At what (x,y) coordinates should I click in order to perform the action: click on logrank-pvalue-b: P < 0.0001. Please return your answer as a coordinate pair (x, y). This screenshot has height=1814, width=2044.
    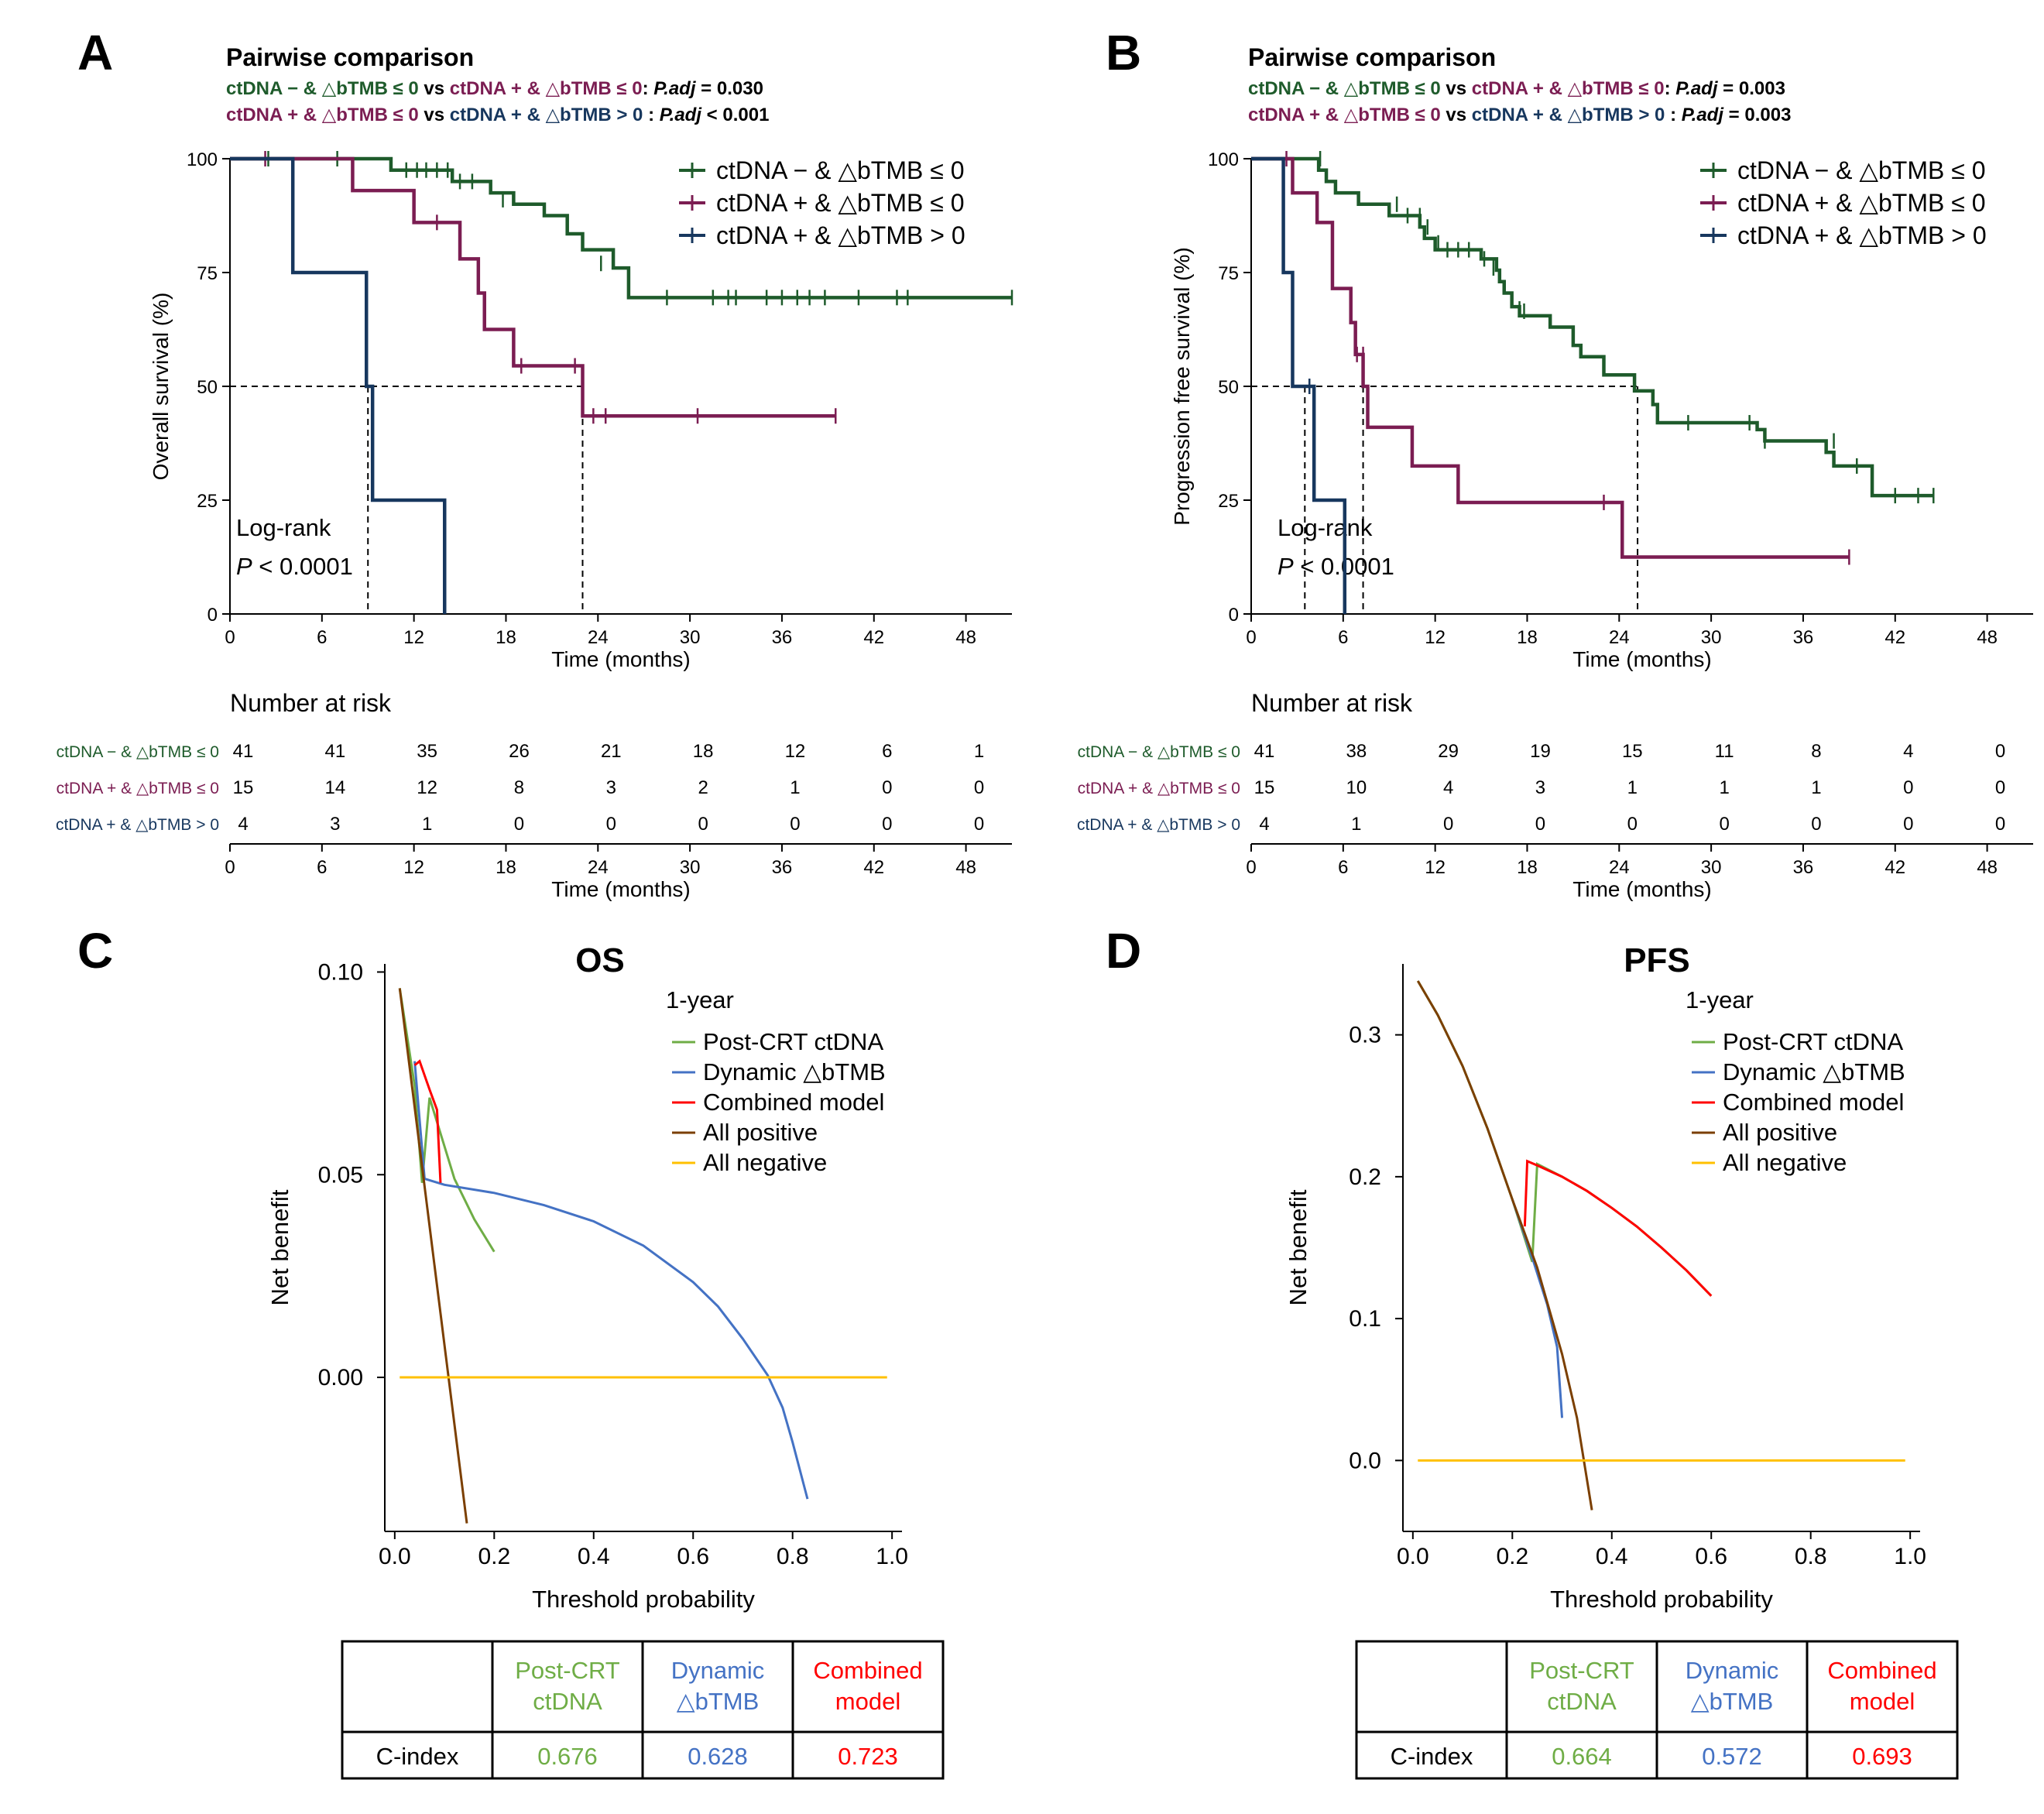
    Looking at the image, I should click on (1336, 566).